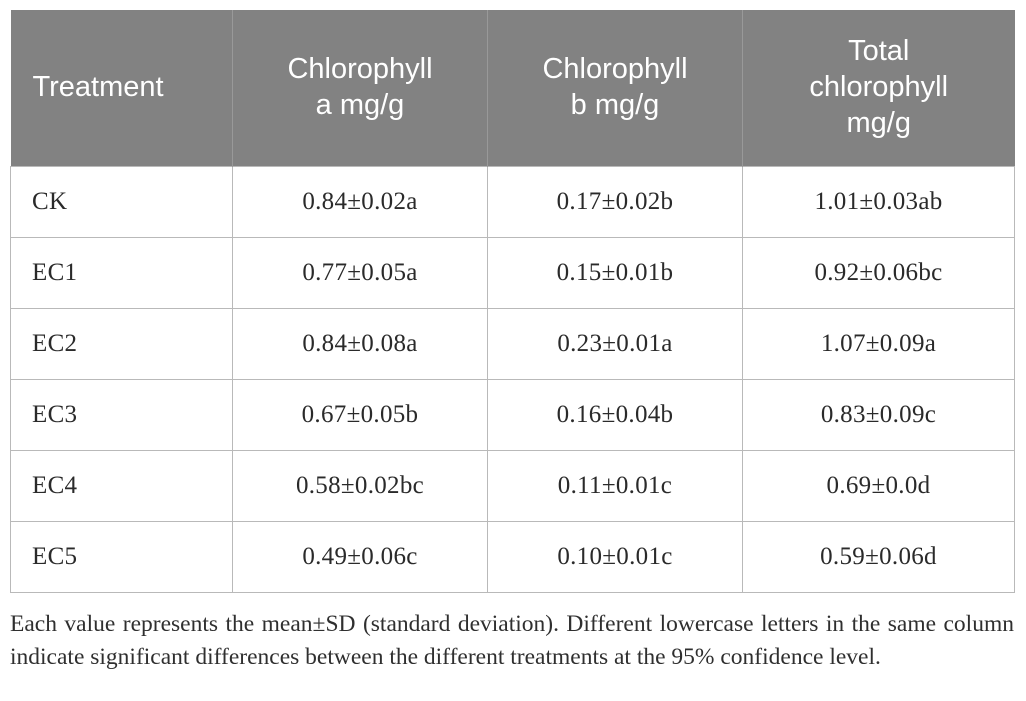 This screenshot has width=1026, height=701. What do you see at coordinates (615, 344) in the screenshot?
I see `cell-chlorophyll-b: 0.23±0.01a` at bounding box center [615, 344].